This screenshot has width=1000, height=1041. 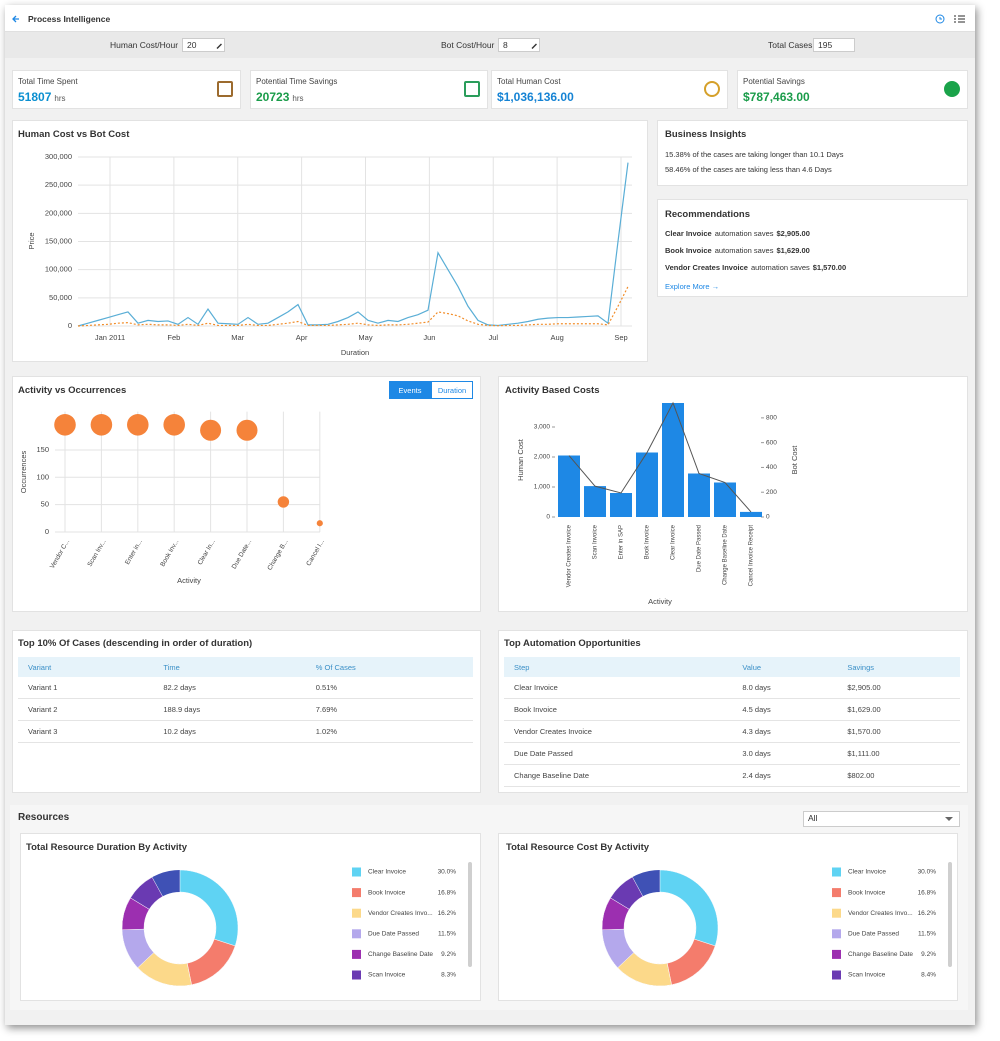 What do you see at coordinates (468, 45) in the screenshot?
I see `parameter-label: Bot Cost/Hour` at bounding box center [468, 45].